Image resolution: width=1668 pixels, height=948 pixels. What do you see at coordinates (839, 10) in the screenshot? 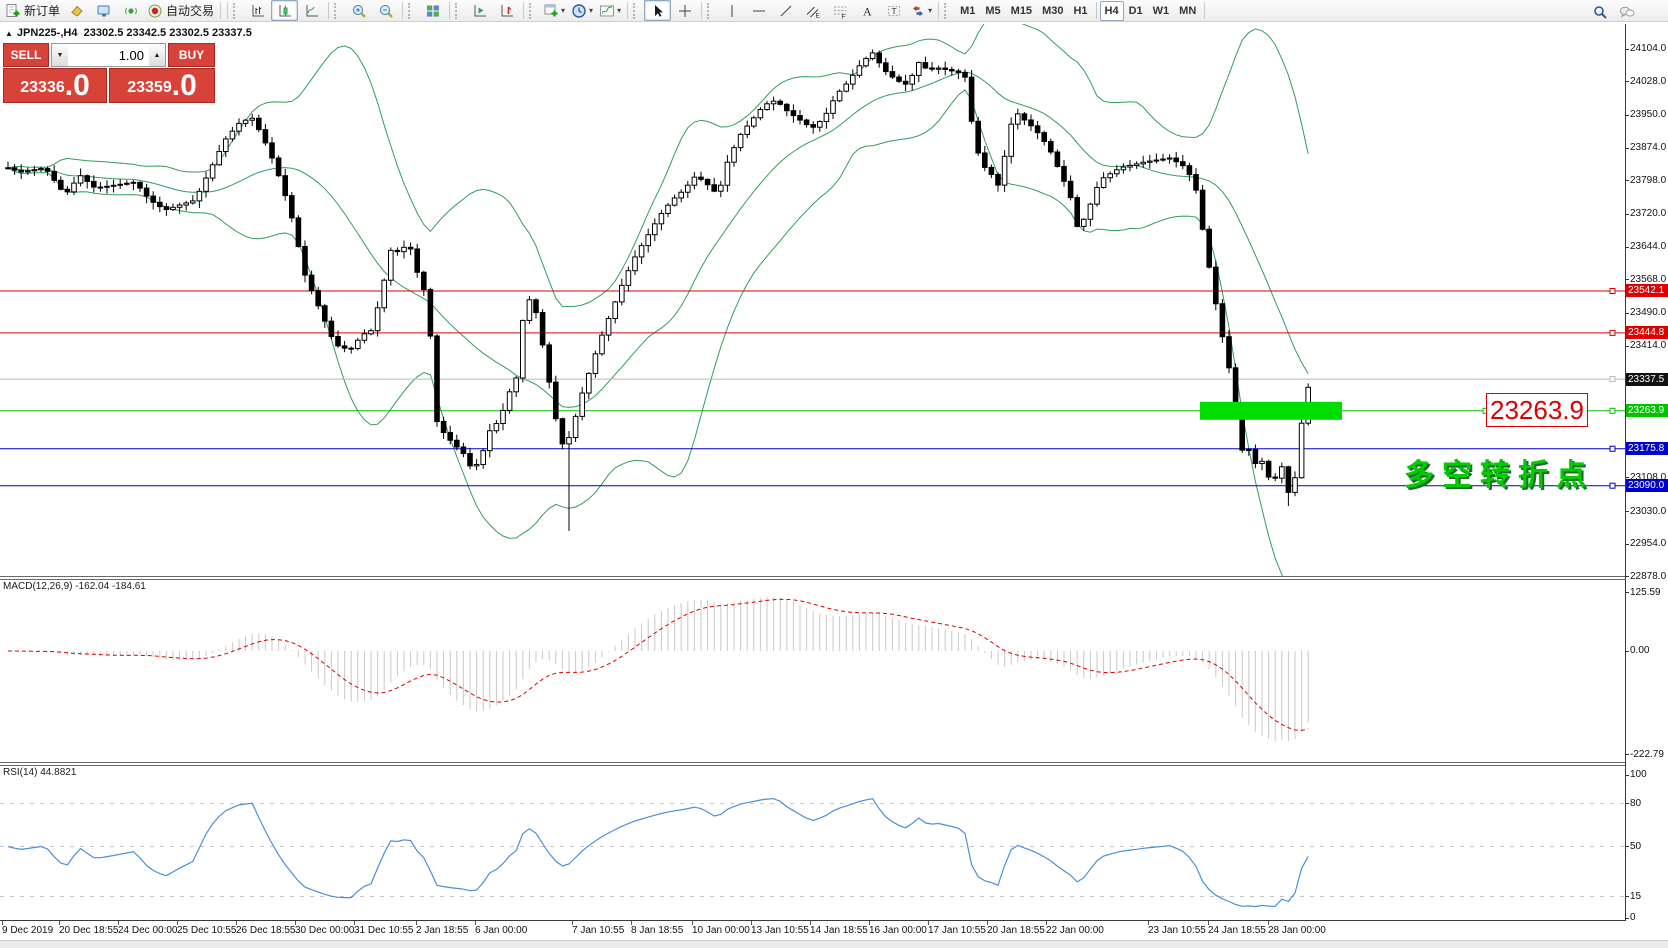
I see `fibonacci-button: F` at bounding box center [839, 10].